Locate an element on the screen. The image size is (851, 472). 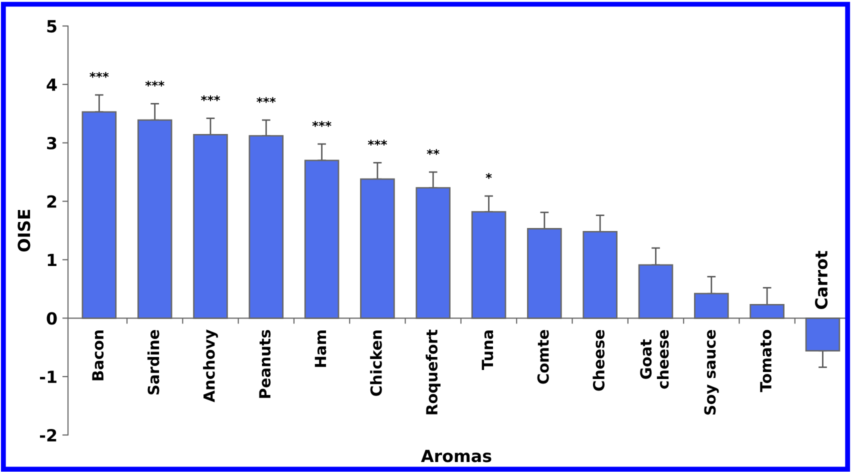
x-tick-label: Roquefort is located at coordinates (433, 372).